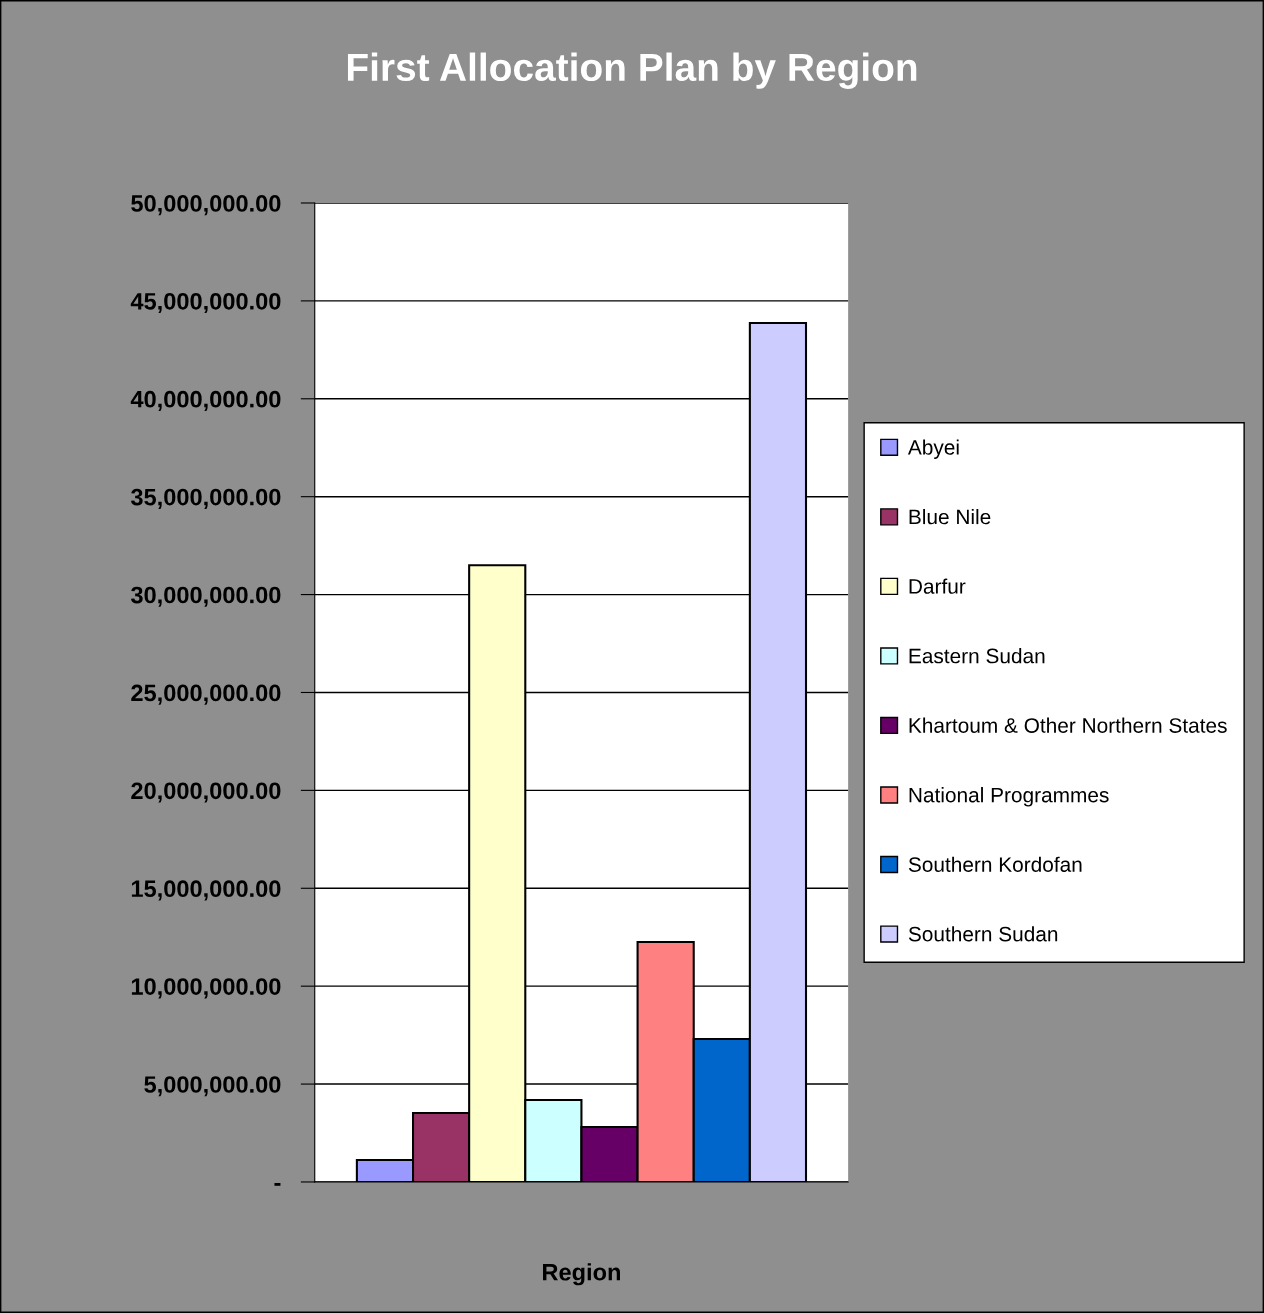 Image resolution: width=1264 pixels, height=1313 pixels. Describe the element at coordinates (205, 400) in the screenshot. I see `y-tick-label: 40,000,000.00` at that location.